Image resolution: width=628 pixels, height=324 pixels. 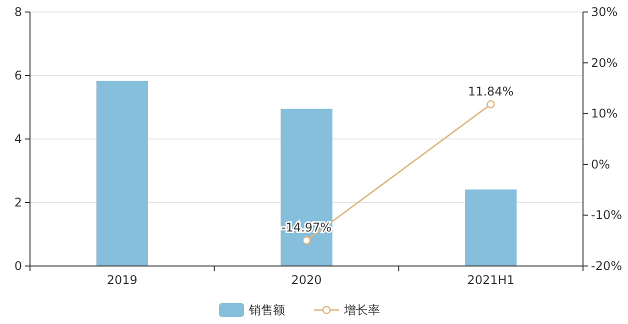 What do you see at coordinates (604, 113) in the screenshot?
I see `y2-tick-label: 10%` at bounding box center [604, 113].